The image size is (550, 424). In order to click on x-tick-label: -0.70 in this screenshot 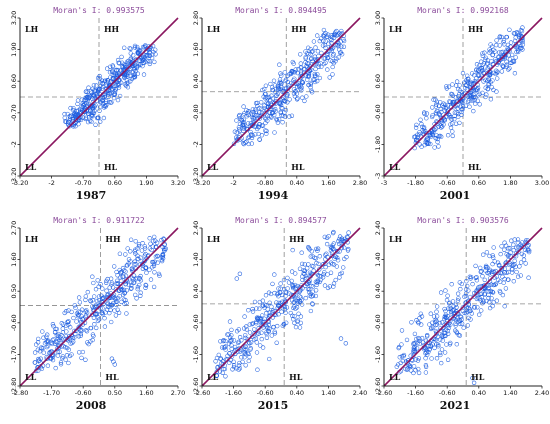, I will do `click(83, 183)`.